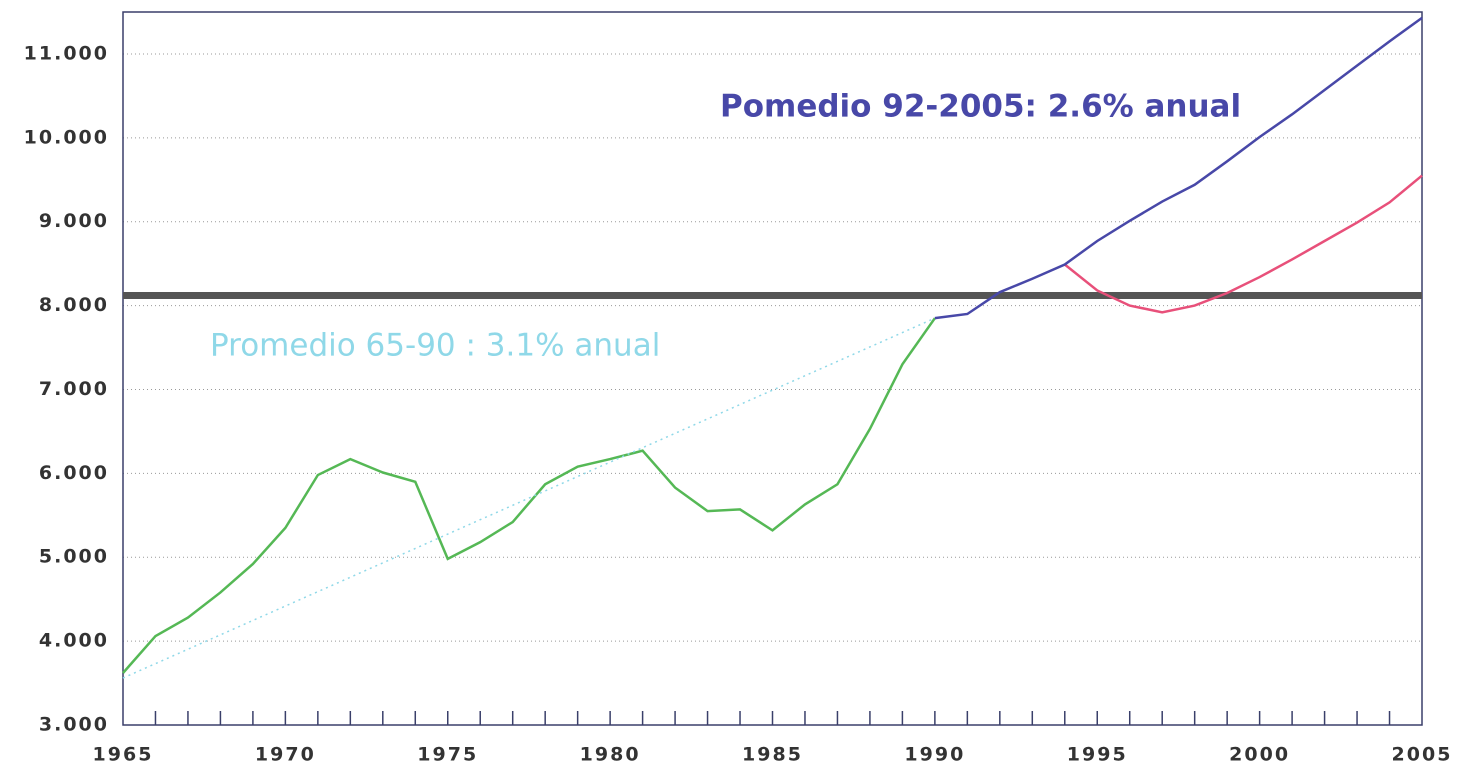 Image resolution: width=1460 pixels, height=768 pixels. I want to click on y-tick-label: 11.000, so click(66, 53).